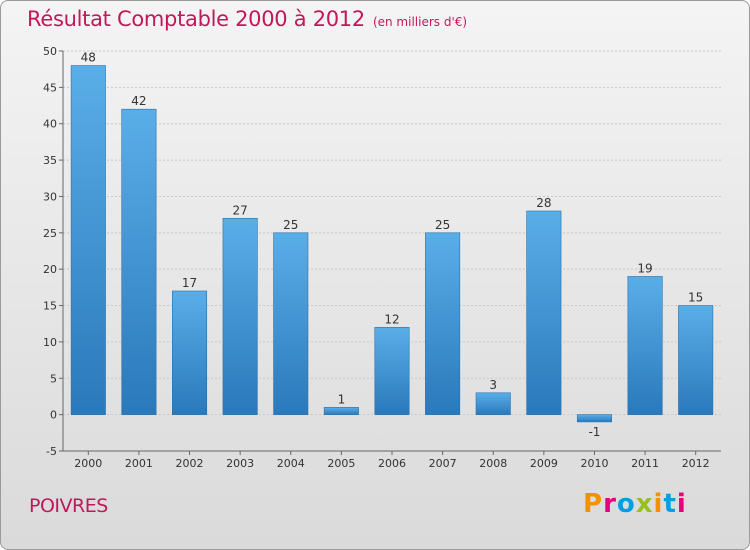  I want to click on value-label: 27, so click(240, 210).